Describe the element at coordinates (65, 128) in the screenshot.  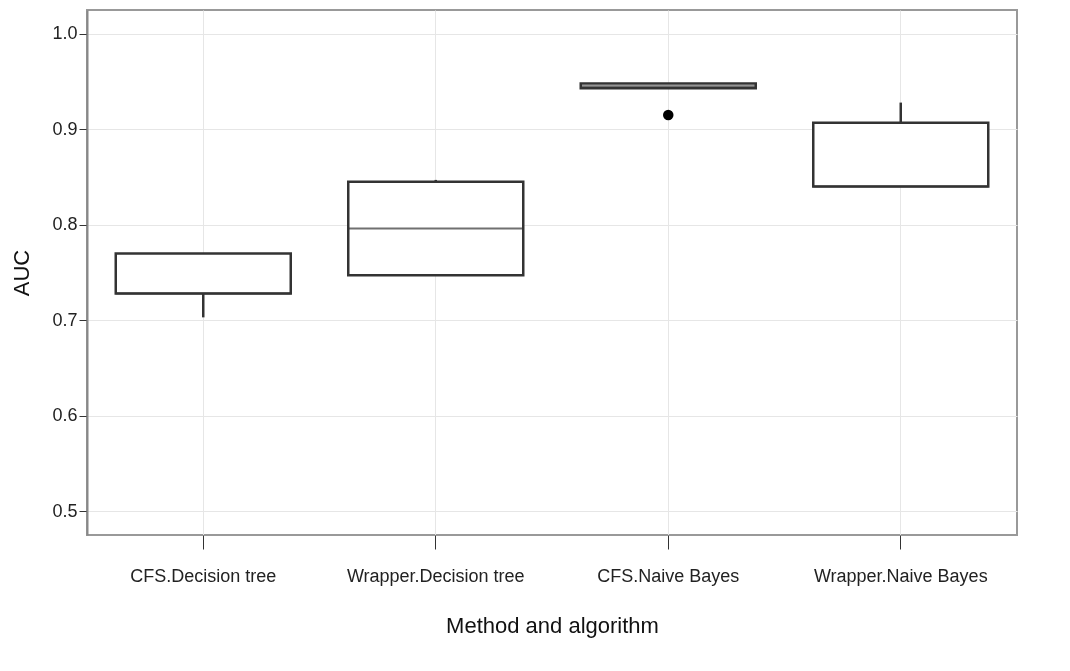
I see `y-tick-label: 0.9` at that location.